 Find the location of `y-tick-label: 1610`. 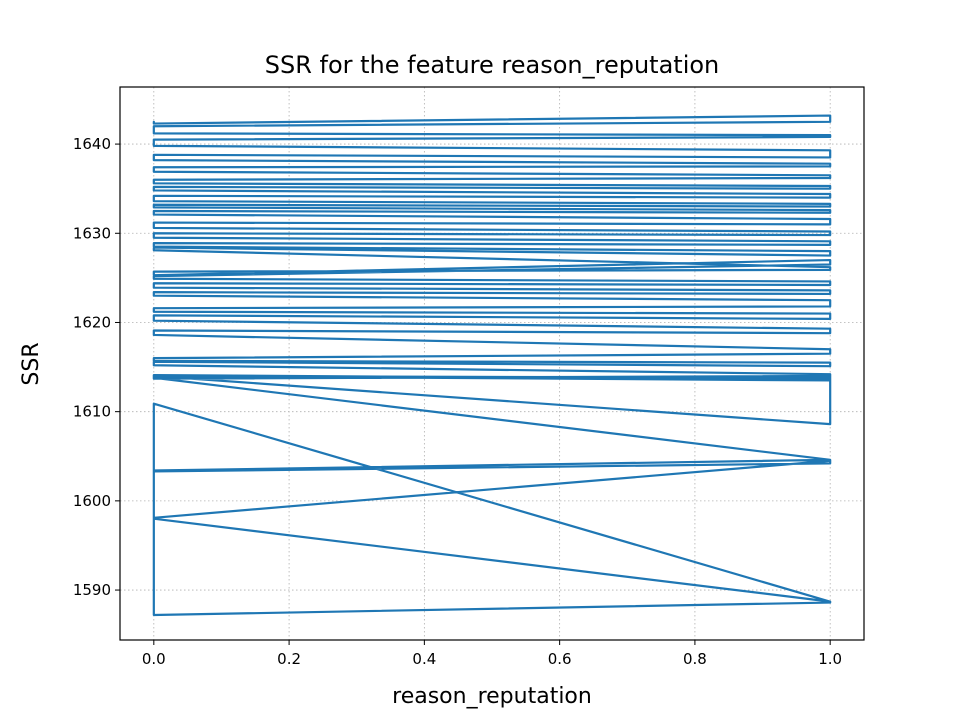

y-tick-label: 1610 is located at coordinates (92, 412).